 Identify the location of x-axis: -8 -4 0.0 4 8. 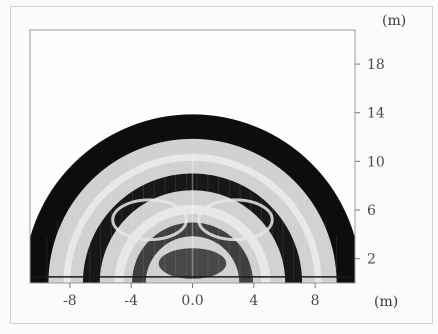
(191, 296).